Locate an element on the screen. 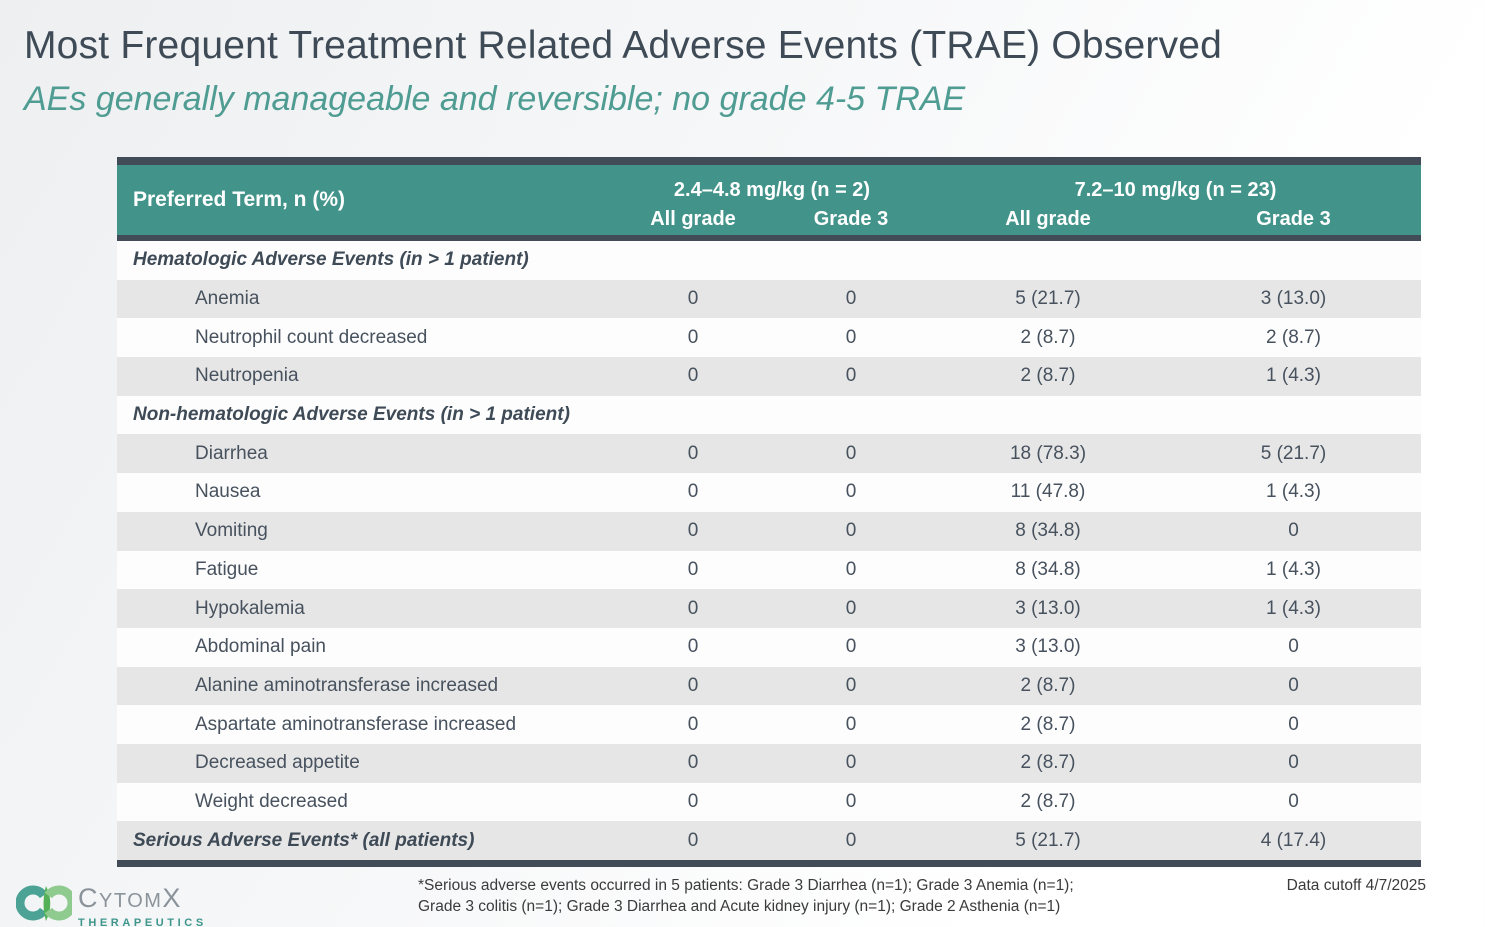  row-label: Vomiting is located at coordinates (231, 531).